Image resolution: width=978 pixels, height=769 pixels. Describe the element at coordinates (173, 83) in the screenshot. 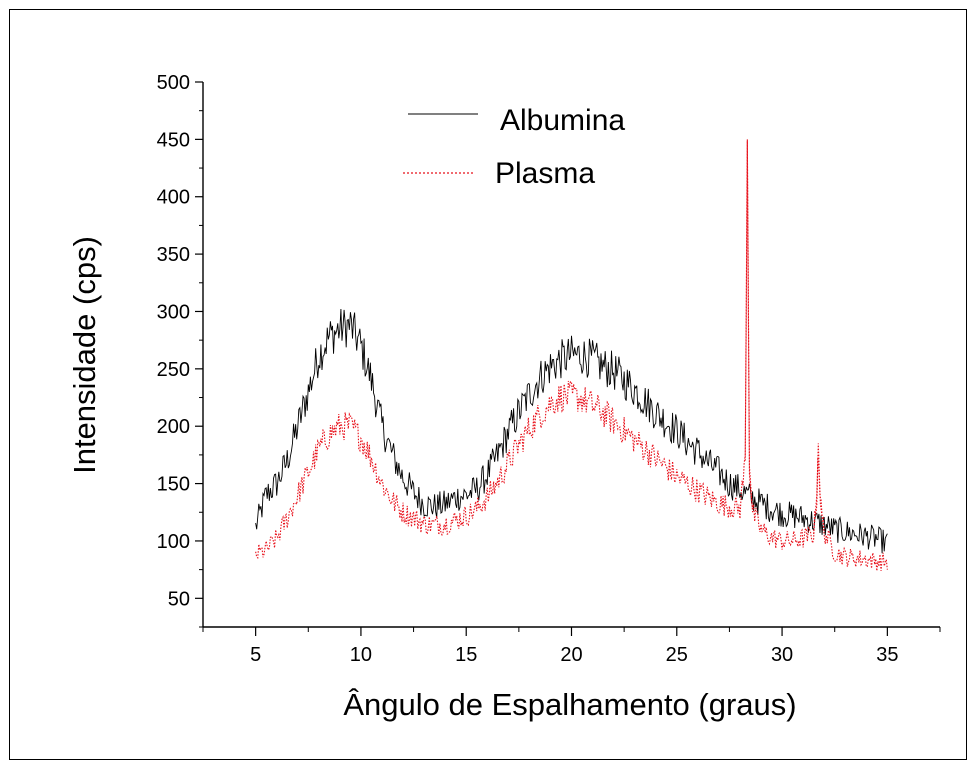

I see `y-tick-label: 500` at that location.